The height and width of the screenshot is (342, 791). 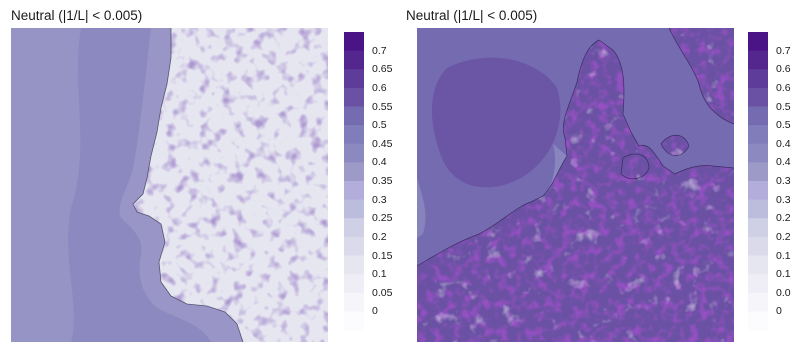 What do you see at coordinates (675, 145) in the screenshot?
I see `coastline-zealand` at bounding box center [675, 145].